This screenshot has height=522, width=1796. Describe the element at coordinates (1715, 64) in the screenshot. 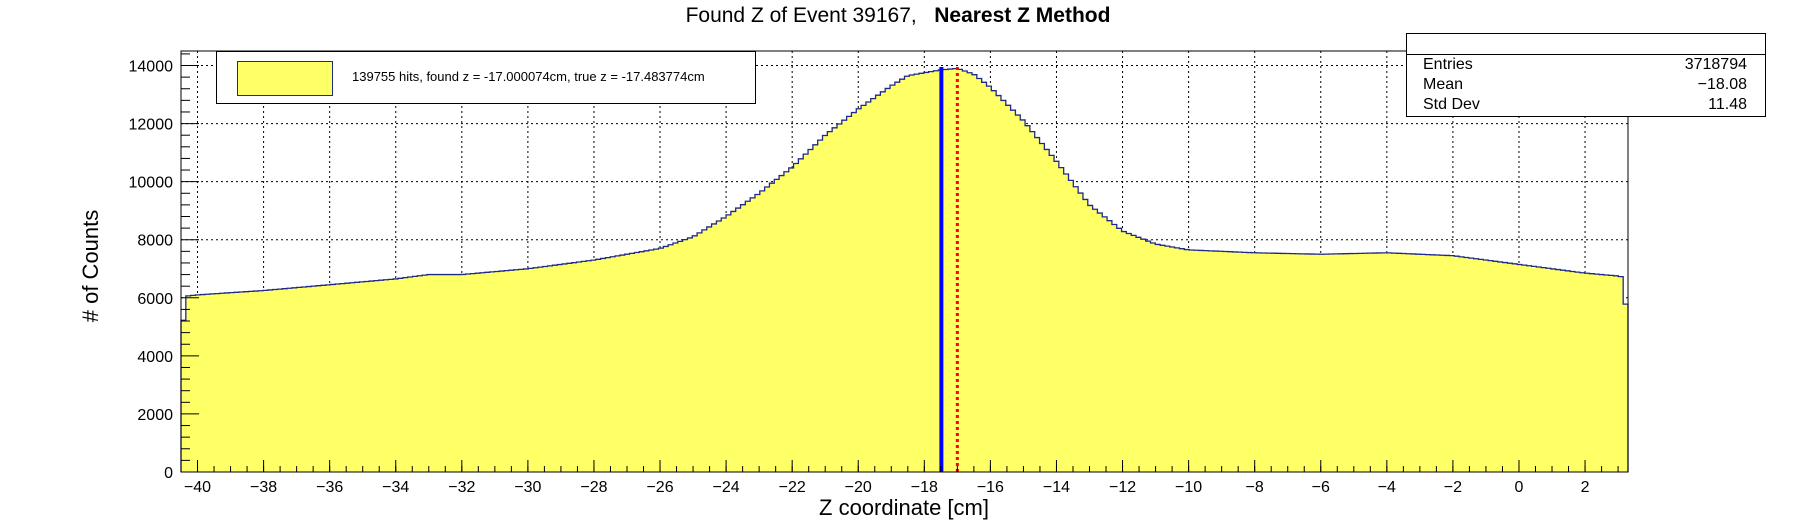

I see `stats-value: 3718794` at that location.